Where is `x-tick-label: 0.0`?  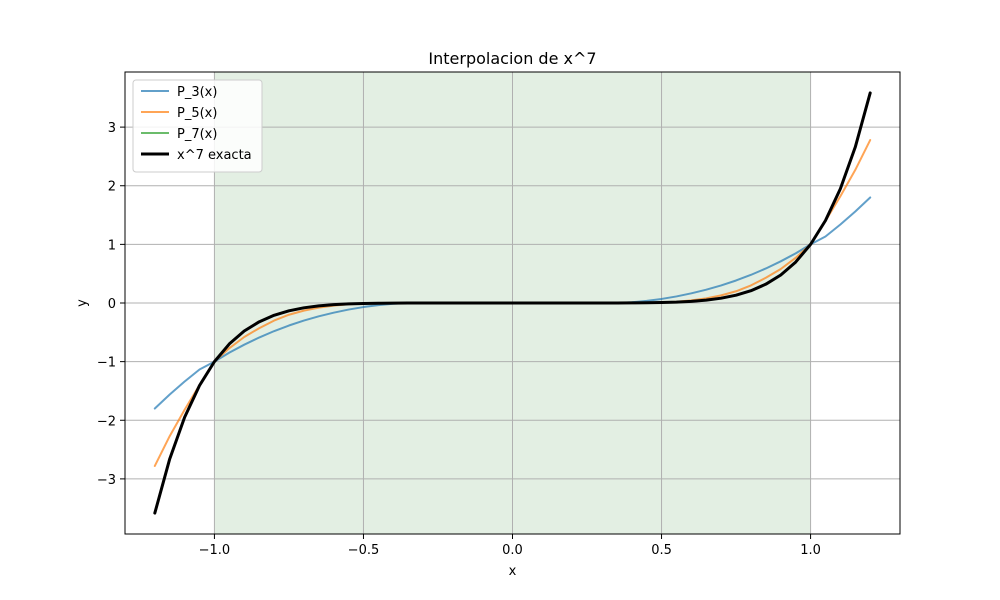
x-tick-label: 0.0 is located at coordinates (512, 550).